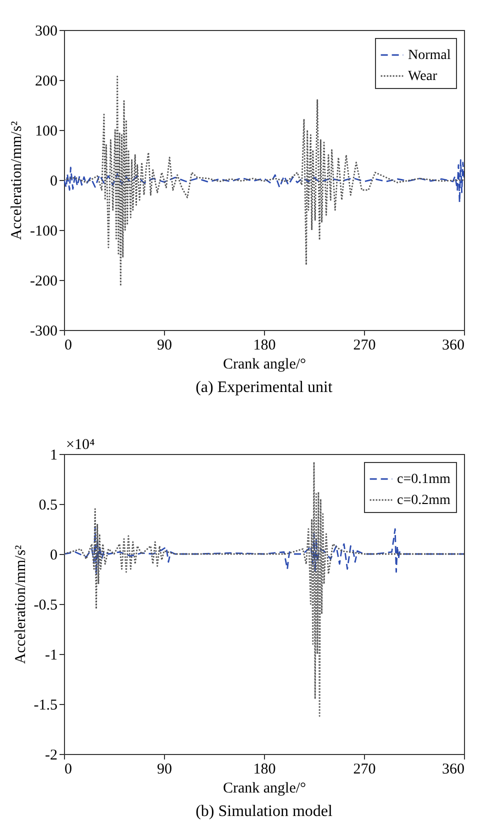 This screenshot has height=831, width=495. Describe the element at coordinates (423, 479) in the screenshot. I see `legend-label: c=0.1mm` at that location.